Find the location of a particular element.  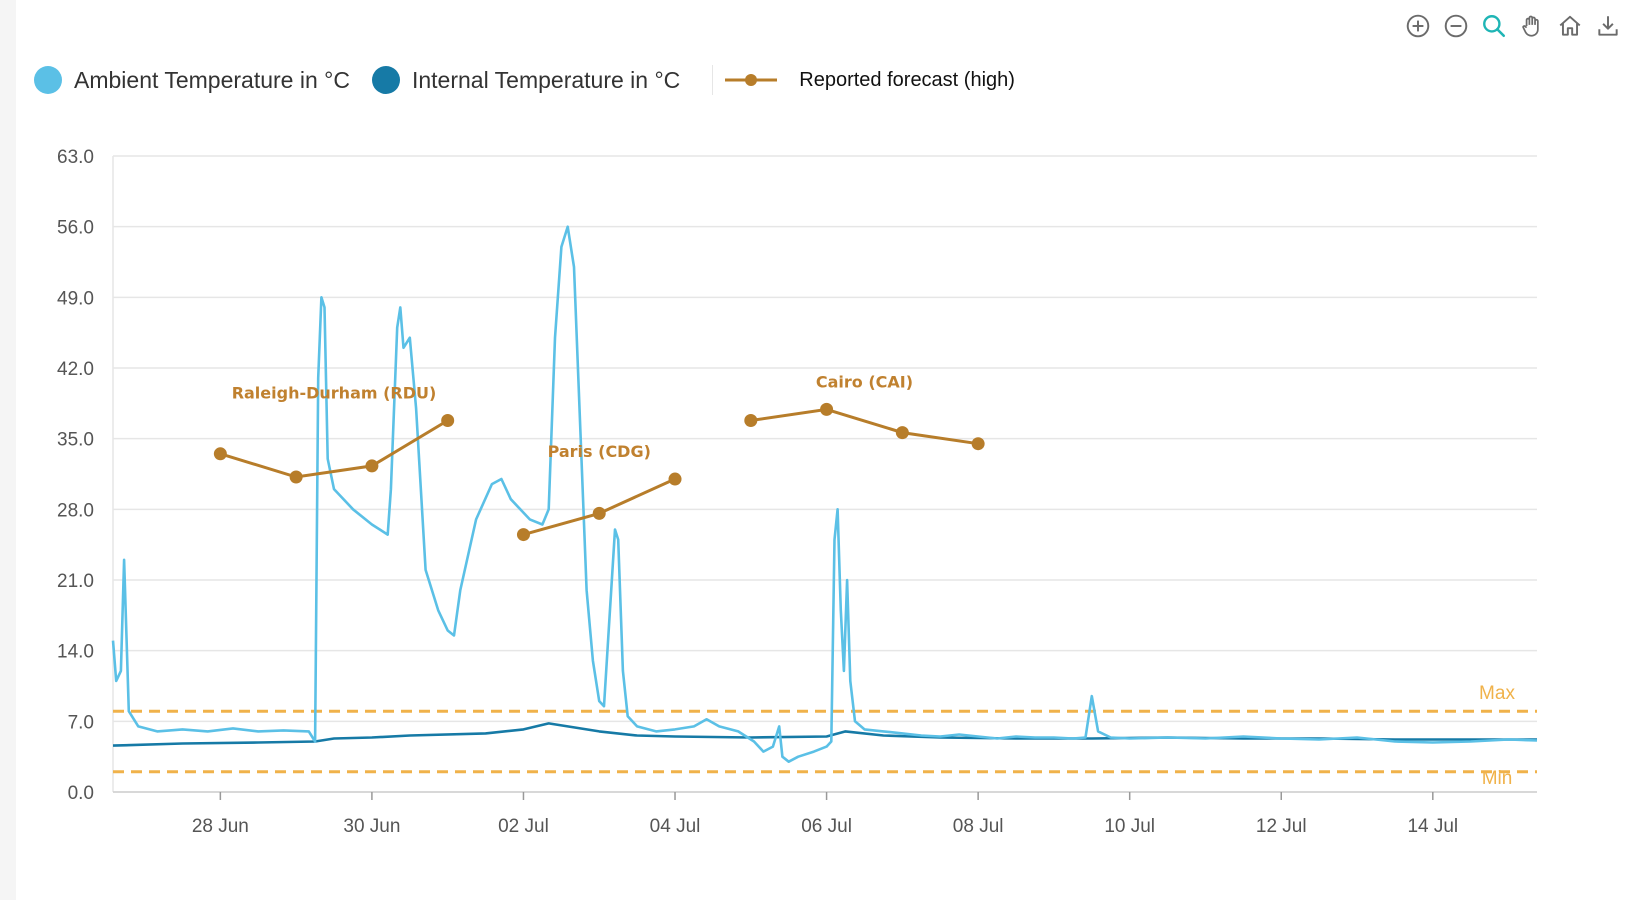

legend-label-internal: Internal Temperature in °C is located at coordinates (546, 79).